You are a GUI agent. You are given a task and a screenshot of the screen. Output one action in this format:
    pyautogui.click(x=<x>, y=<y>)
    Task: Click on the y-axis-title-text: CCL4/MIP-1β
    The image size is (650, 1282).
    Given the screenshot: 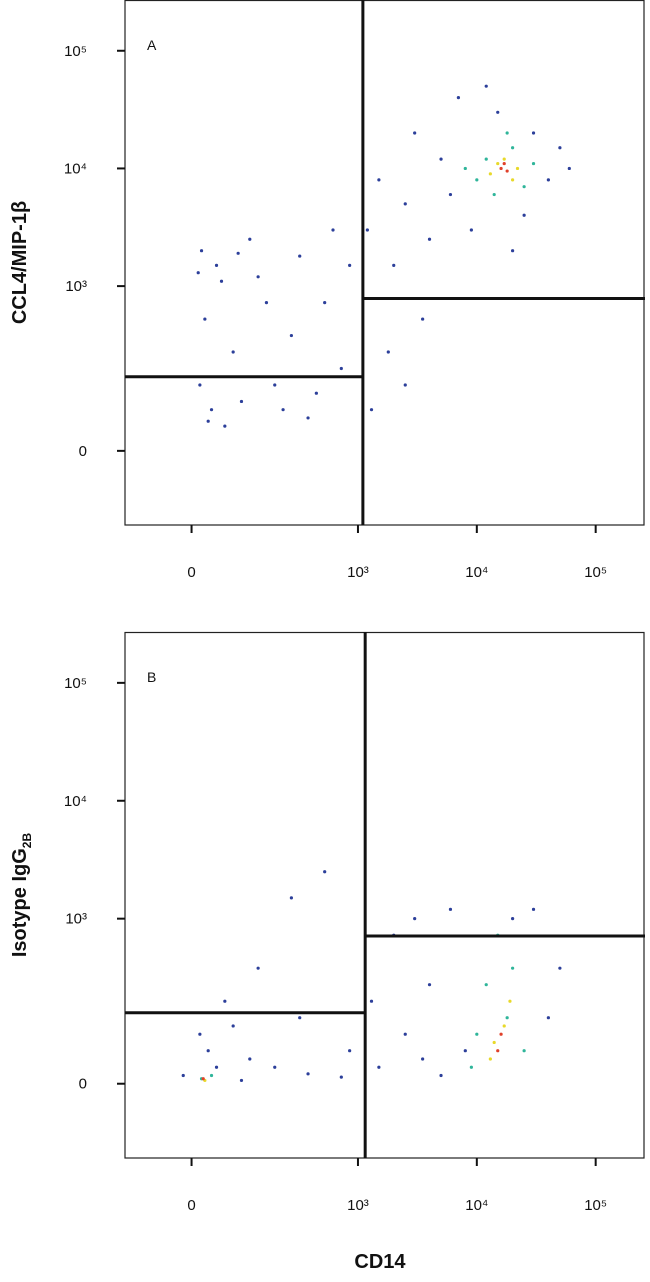 What is the action you would take?
    pyautogui.click(x=20, y=262)
    